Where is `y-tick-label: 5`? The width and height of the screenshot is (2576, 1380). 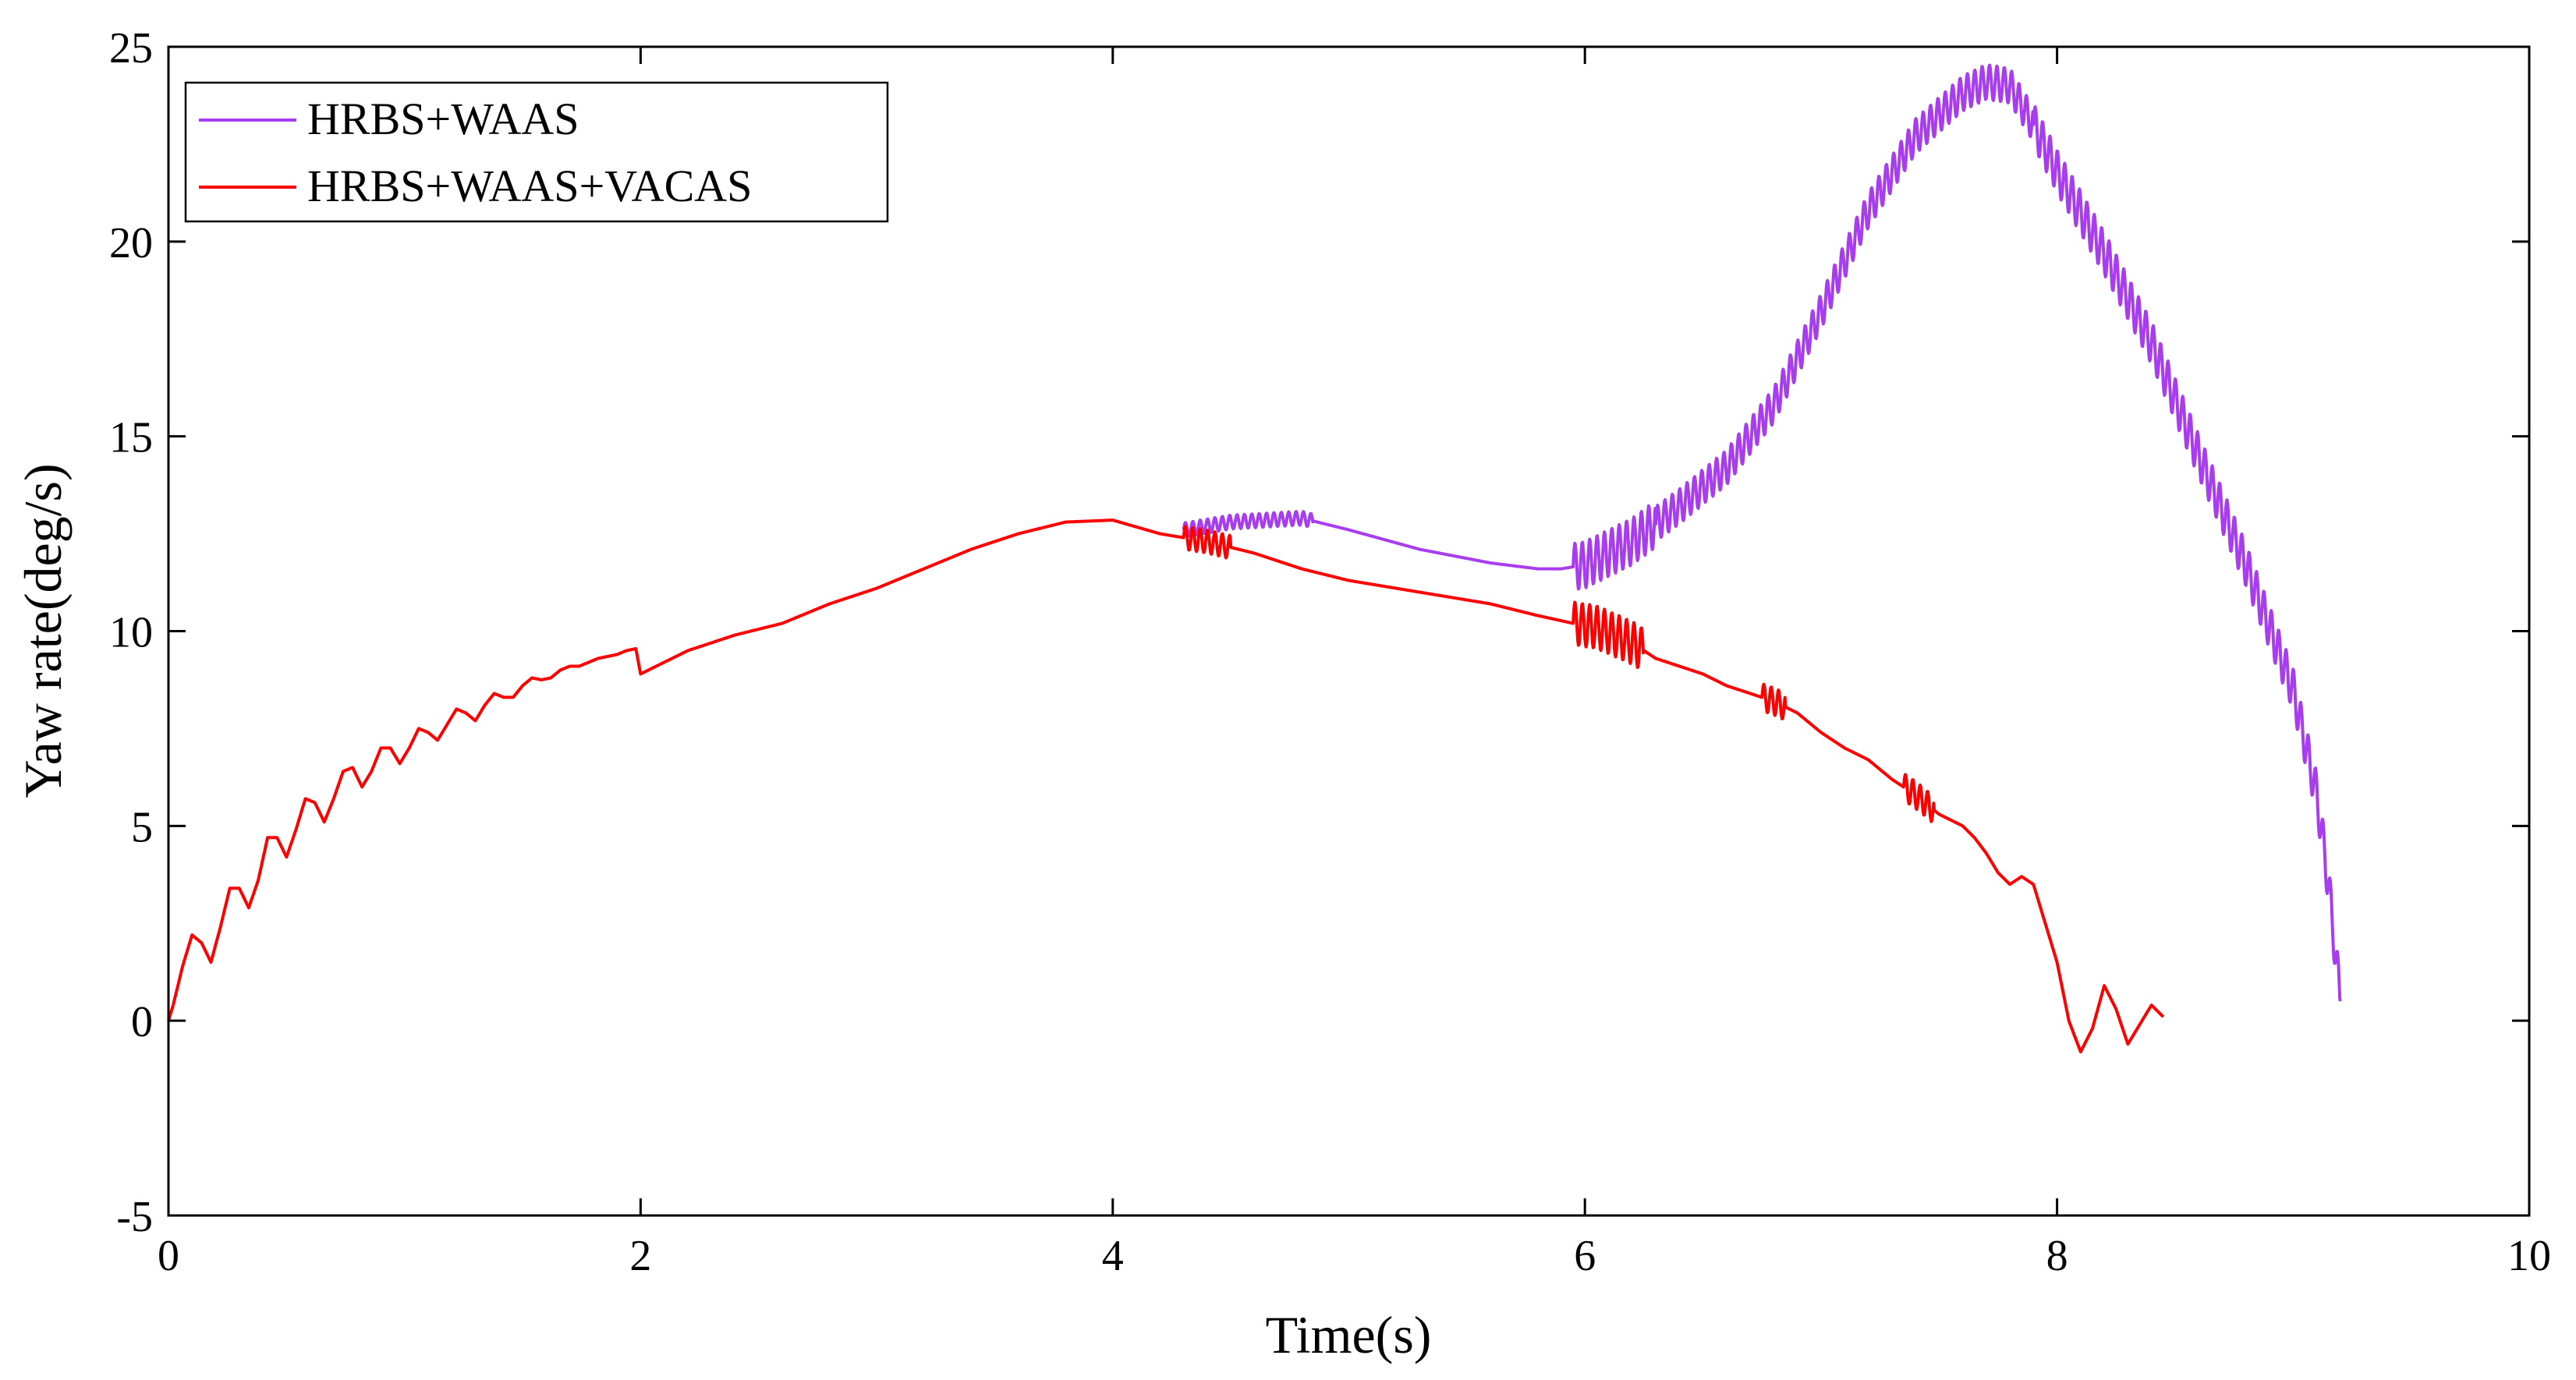
y-tick-label: 5 is located at coordinates (142, 827).